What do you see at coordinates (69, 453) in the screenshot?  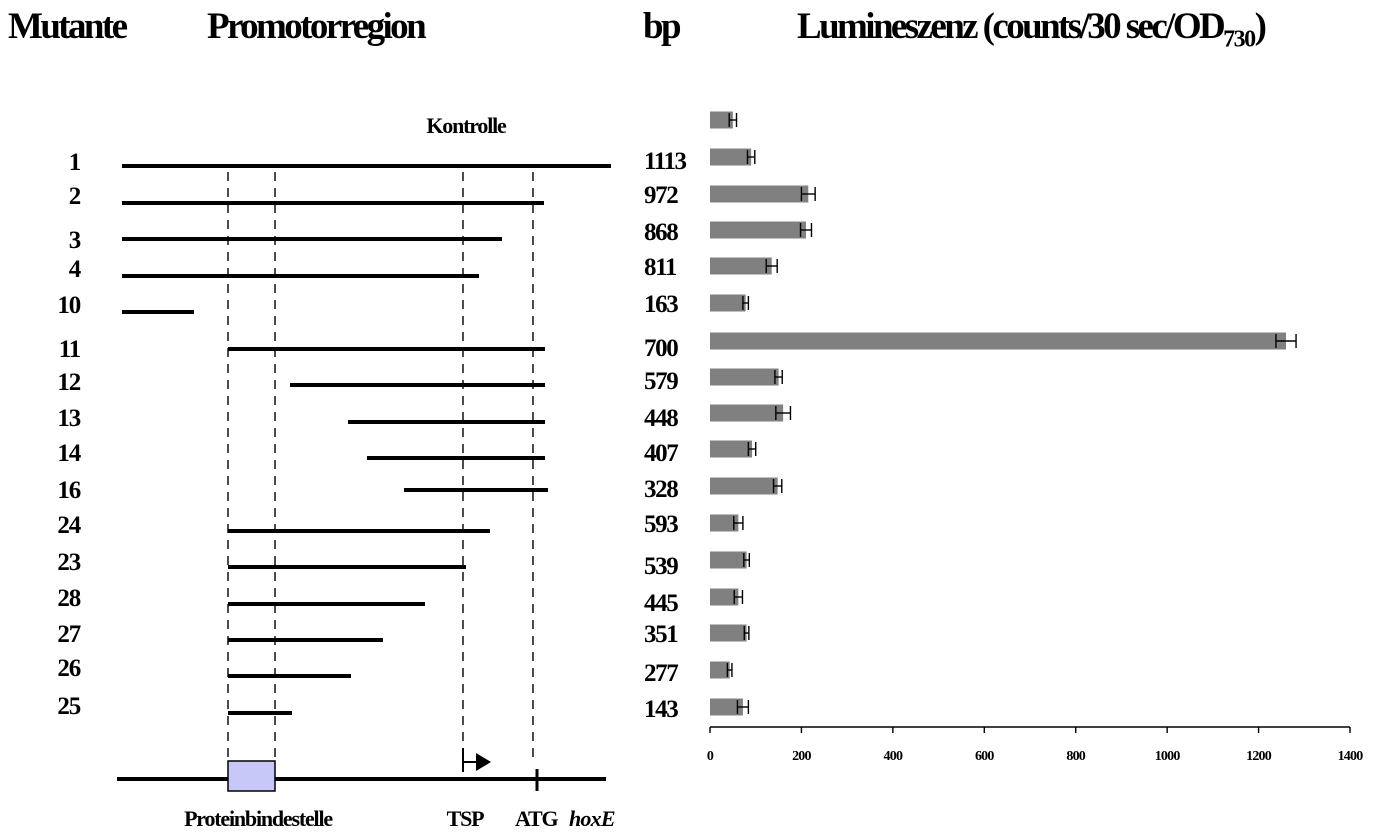 I see `mutant-label: 14` at bounding box center [69, 453].